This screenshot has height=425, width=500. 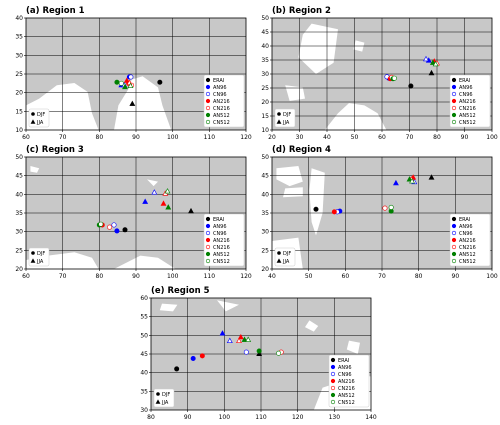 I want to click on x-tick-label: 140, so click(x=371, y=417).